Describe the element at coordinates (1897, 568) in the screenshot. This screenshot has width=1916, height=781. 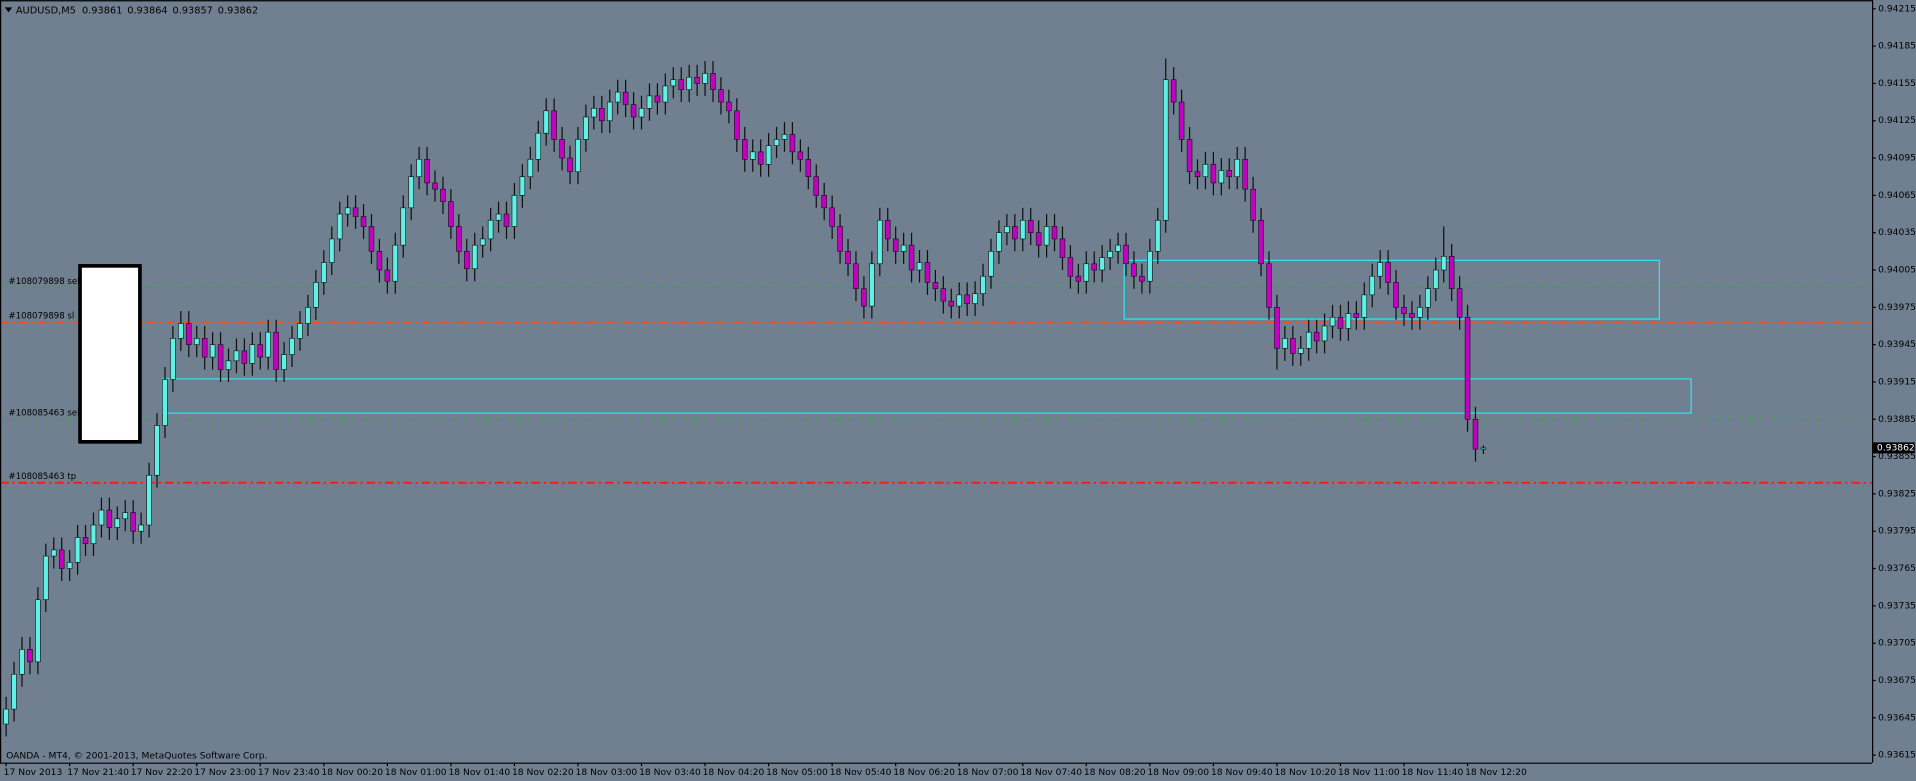
I see `y-tick-label: 0.93765` at that location.